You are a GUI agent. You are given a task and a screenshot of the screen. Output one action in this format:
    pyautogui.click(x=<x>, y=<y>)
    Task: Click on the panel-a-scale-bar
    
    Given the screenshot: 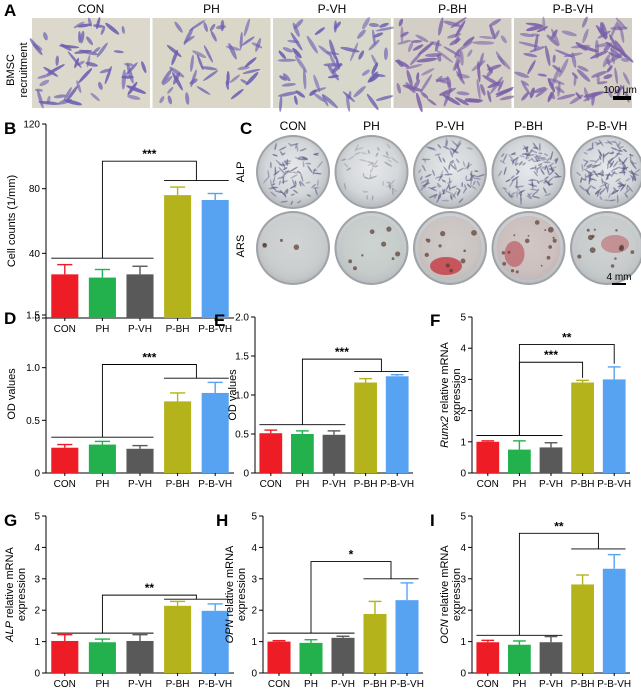 What is the action you would take?
    pyautogui.click(x=622, y=98)
    